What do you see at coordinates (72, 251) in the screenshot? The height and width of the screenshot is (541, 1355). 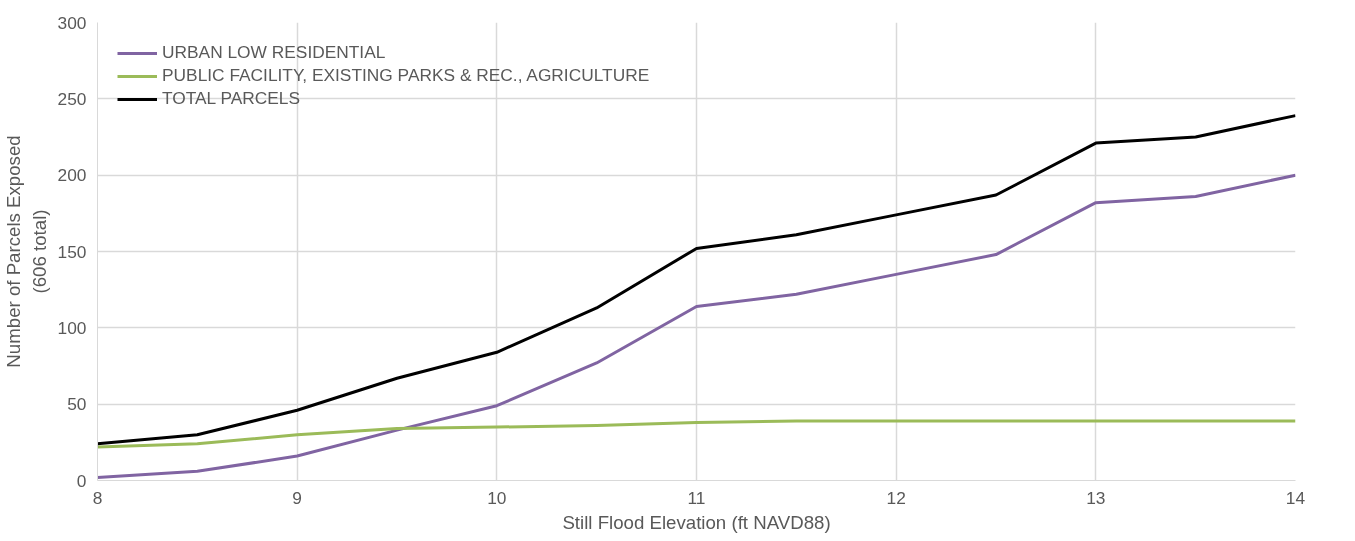 I see `y-tick-label: 150` at bounding box center [72, 251].